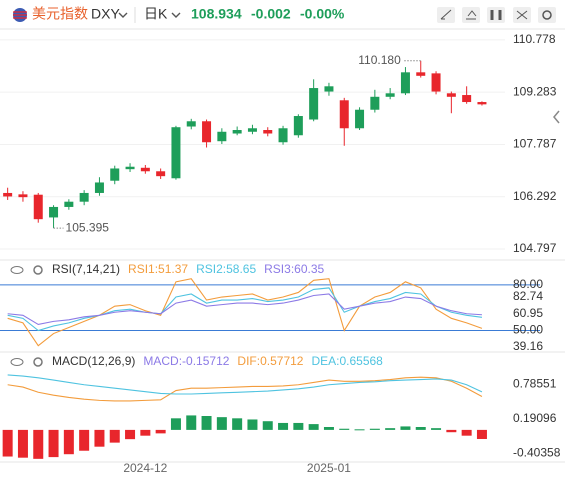 Image resolution: width=565 pixels, height=484 pixels. Describe the element at coordinates (322, 14) in the screenshot. I see `price-change-pct: -0.00%` at that location.